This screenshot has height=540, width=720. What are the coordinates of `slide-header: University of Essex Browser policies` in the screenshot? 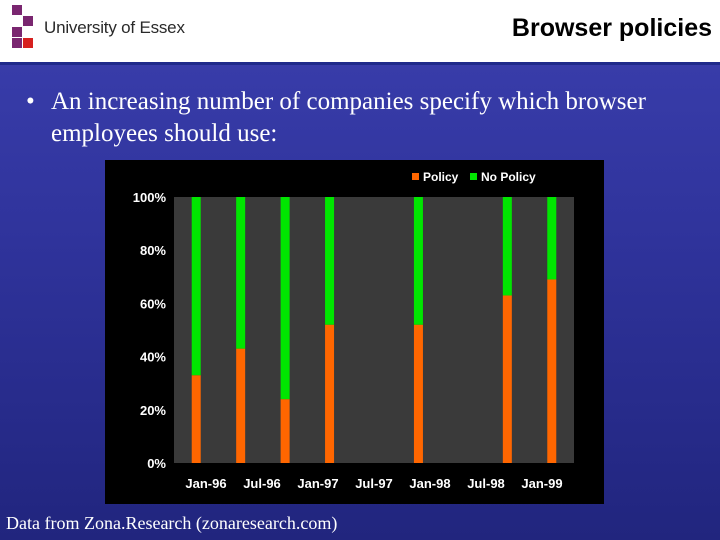 It's located at (360, 32).